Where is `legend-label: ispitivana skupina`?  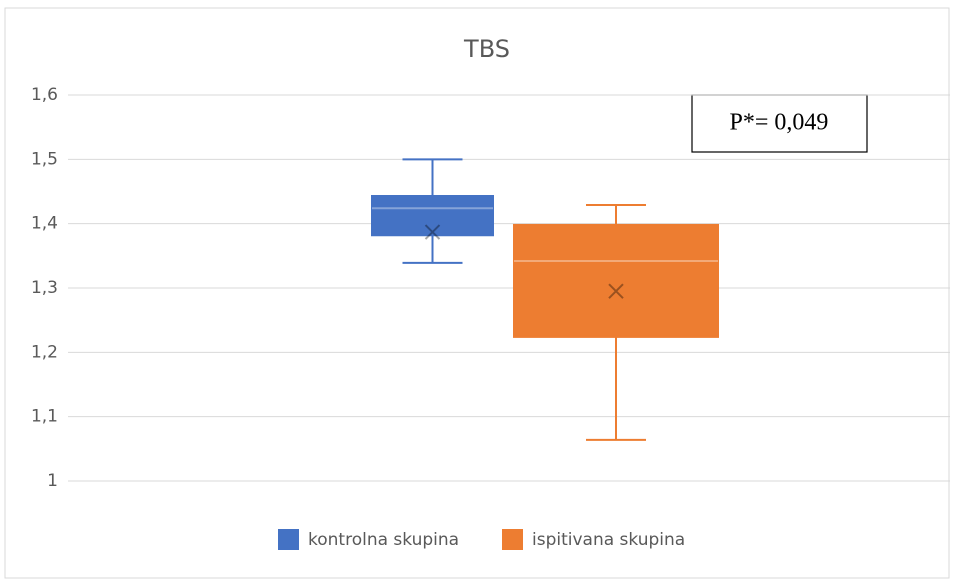 legend-label: ispitivana skupina is located at coordinates (608, 540).